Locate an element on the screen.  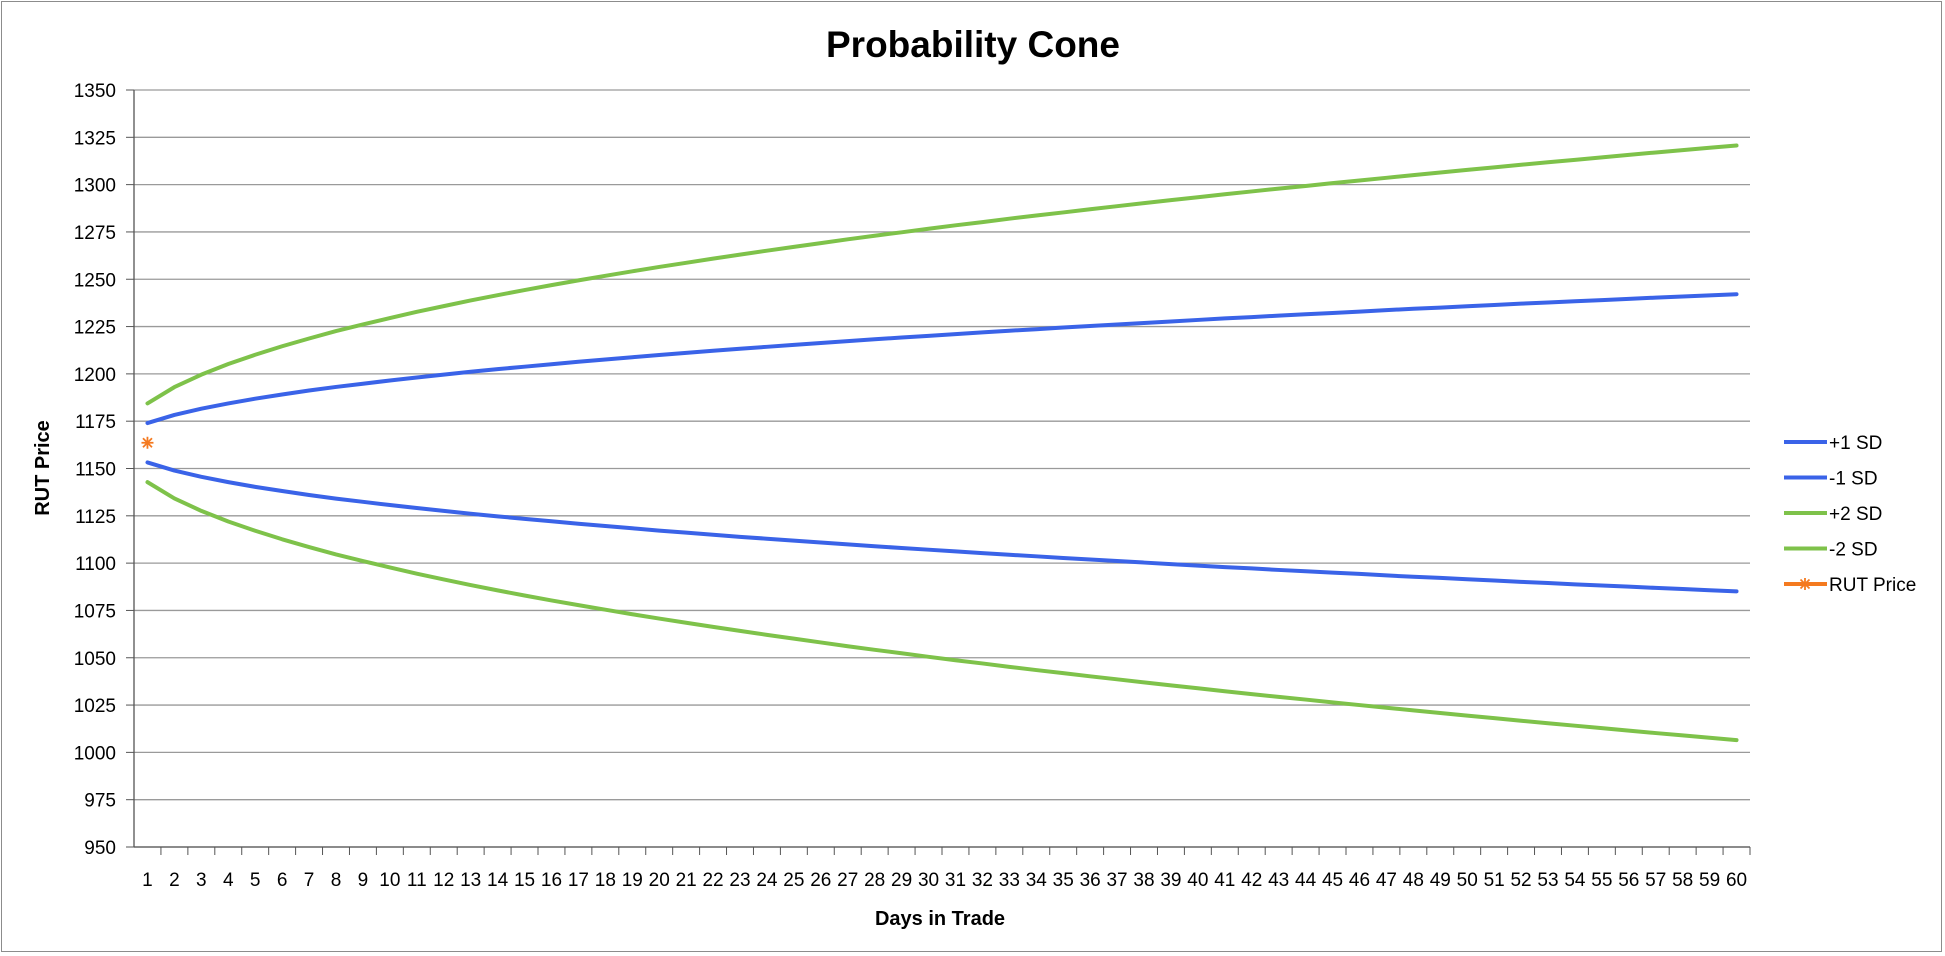
x-tick-label: 15 is located at coordinates (524, 880).